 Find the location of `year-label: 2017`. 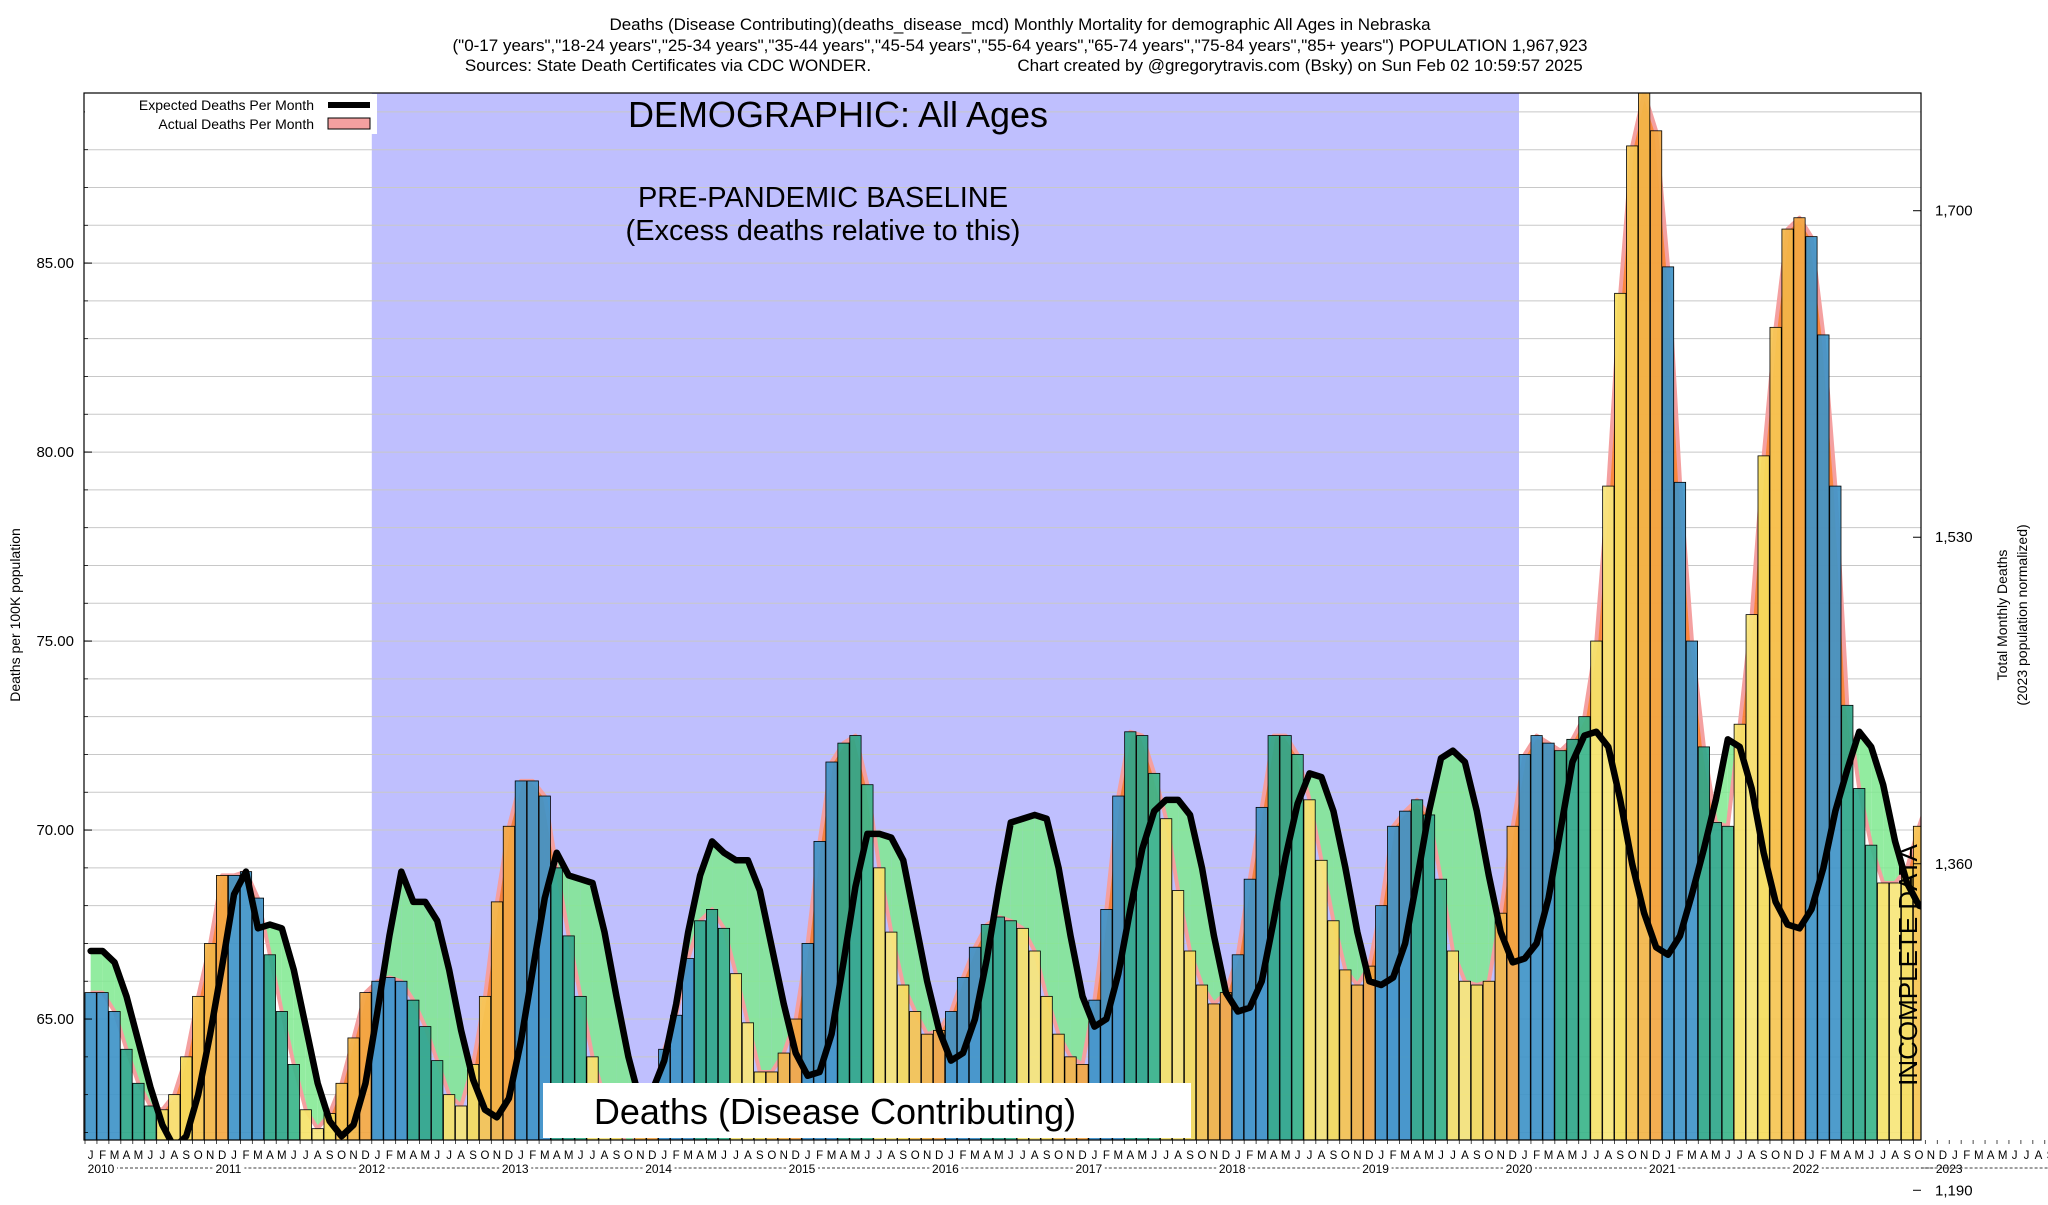

year-label: 2017 is located at coordinates (1088, 1169).